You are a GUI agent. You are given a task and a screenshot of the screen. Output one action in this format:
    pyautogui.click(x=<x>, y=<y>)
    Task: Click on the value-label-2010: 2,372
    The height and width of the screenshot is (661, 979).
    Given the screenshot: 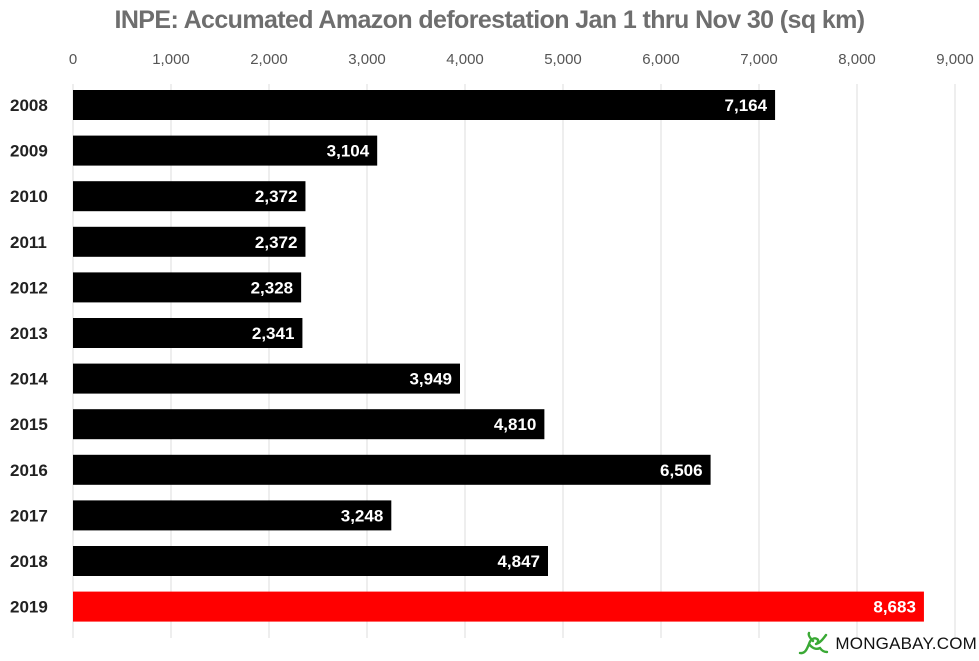 What is the action you would take?
    pyautogui.click(x=276, y=196)
    